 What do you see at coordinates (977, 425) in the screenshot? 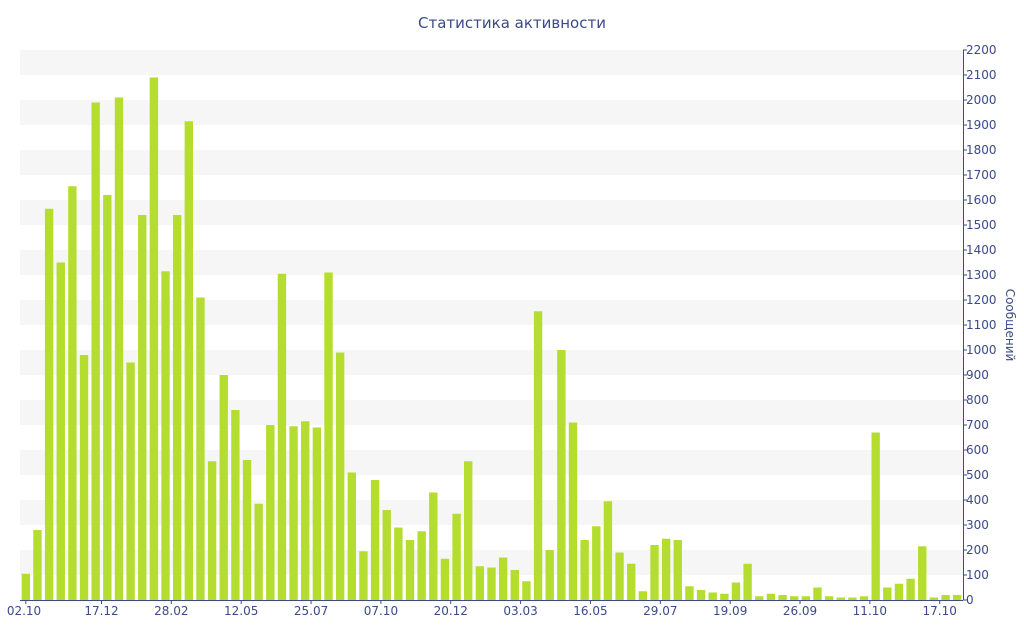
I see `y-tick-label: 700` at bounding box center [977, 425].